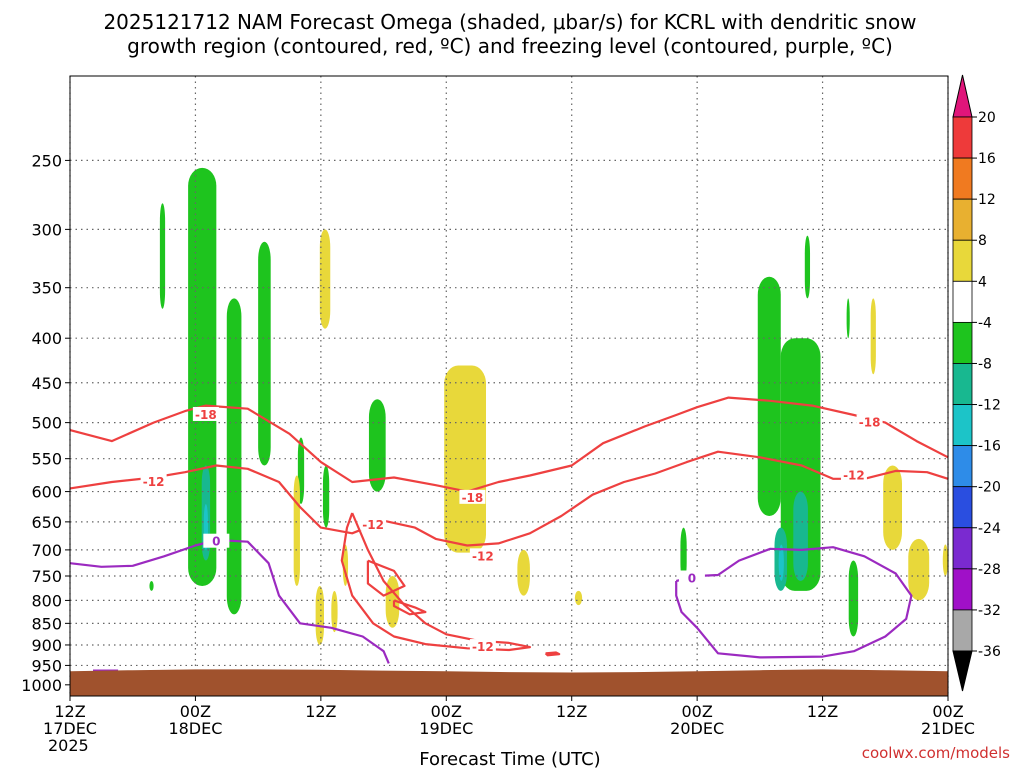  What do you see at coordinates (962, 671) in the screenshot?
I see `colorbar-bottom-arrow` at bounding box center [962, 671].